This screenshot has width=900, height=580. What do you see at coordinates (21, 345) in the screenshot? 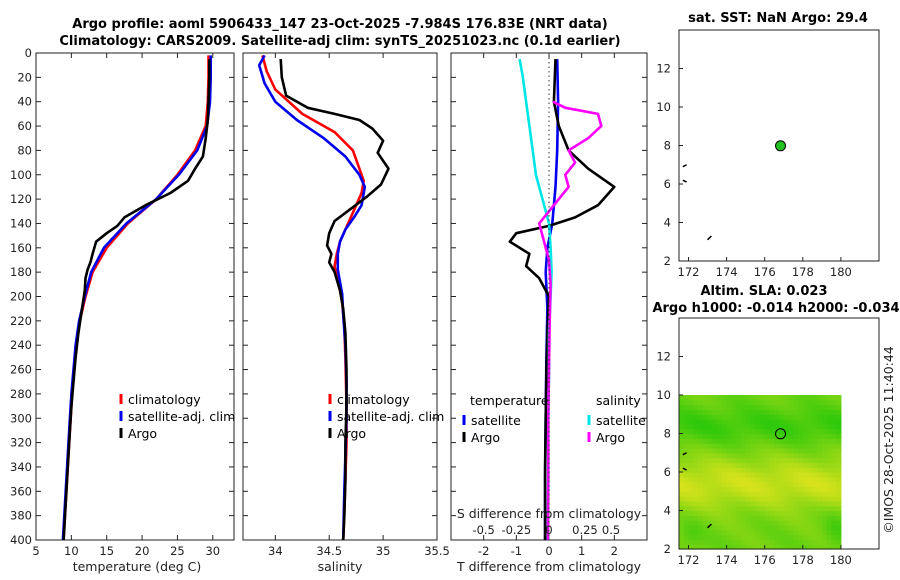
I see `temperature-ytick-label: 240` at bounding box center [21, 345].